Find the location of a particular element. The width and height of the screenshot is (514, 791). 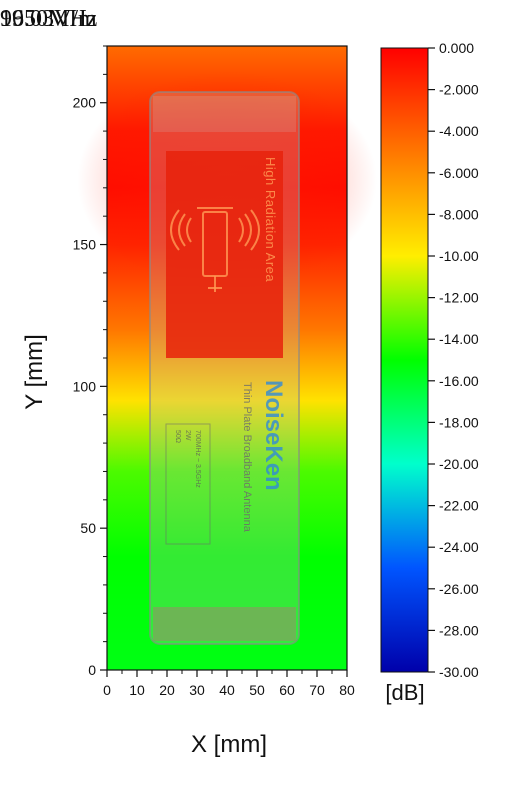

brand-label: NoiseKen is located at coordinates (273, 435).